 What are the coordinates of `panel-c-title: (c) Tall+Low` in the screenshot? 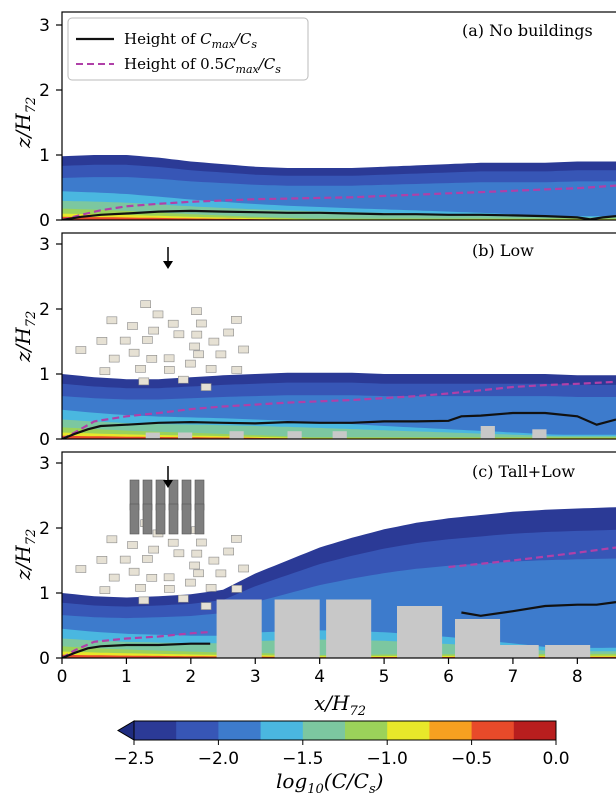 It's located at (523, 471).